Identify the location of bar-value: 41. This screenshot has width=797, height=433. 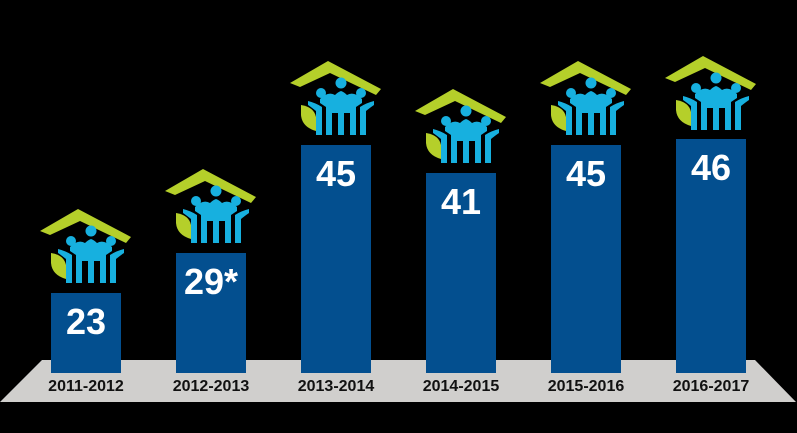
(461, 201).